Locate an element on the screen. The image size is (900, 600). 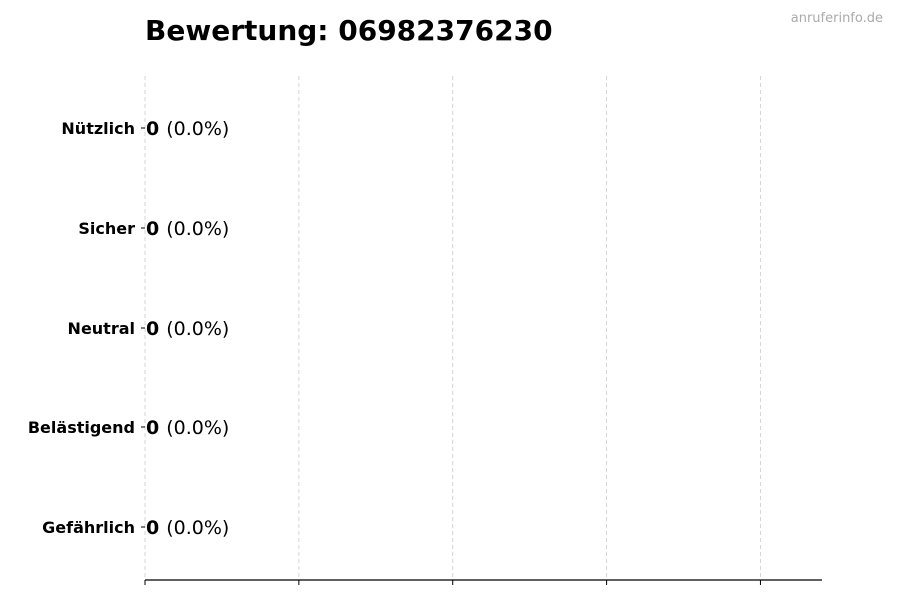
watermark: anruferinfo.de is located at coordinates (837, 18).